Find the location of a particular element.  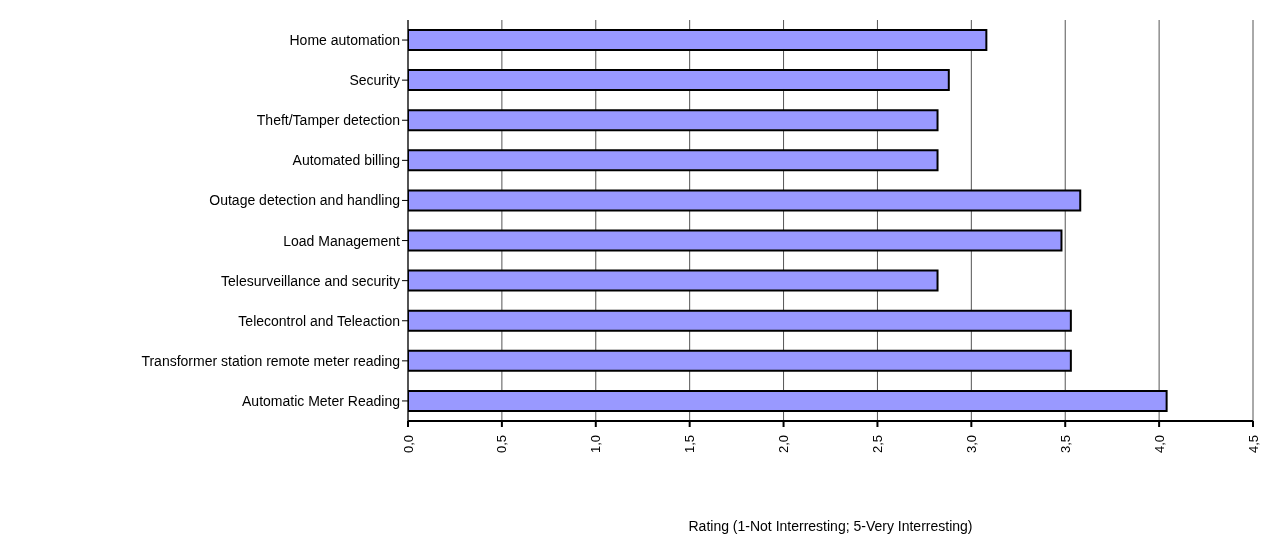

x-axis-title: Rating (1-Not Interresting; 5-Very Interresting) is located at coordinates (830, 526).